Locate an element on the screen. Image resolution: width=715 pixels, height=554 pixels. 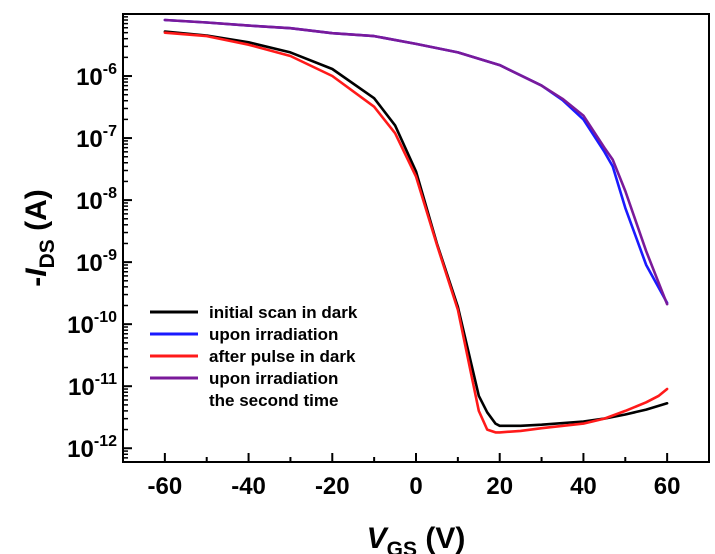
x-axis: -60 -40 -20 0 20 40 60 is located at coordinates (416, 476).